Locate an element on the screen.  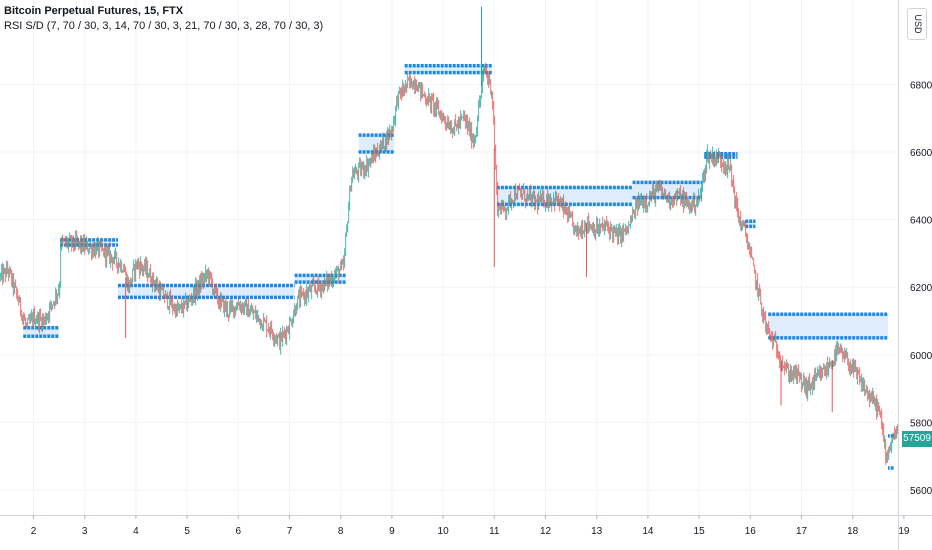
x-tick-label: 12 is located at coordinates (546, 531).